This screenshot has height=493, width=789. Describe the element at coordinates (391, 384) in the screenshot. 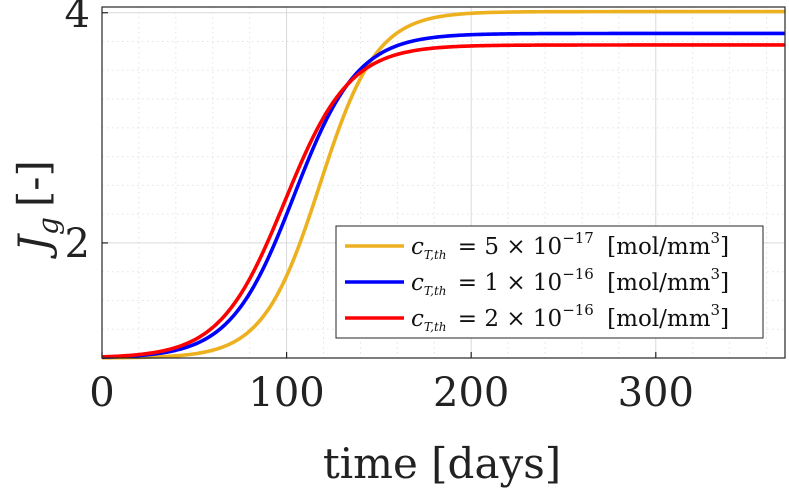

I see `x-axis-ticks: 0 100 200 300` at that location.